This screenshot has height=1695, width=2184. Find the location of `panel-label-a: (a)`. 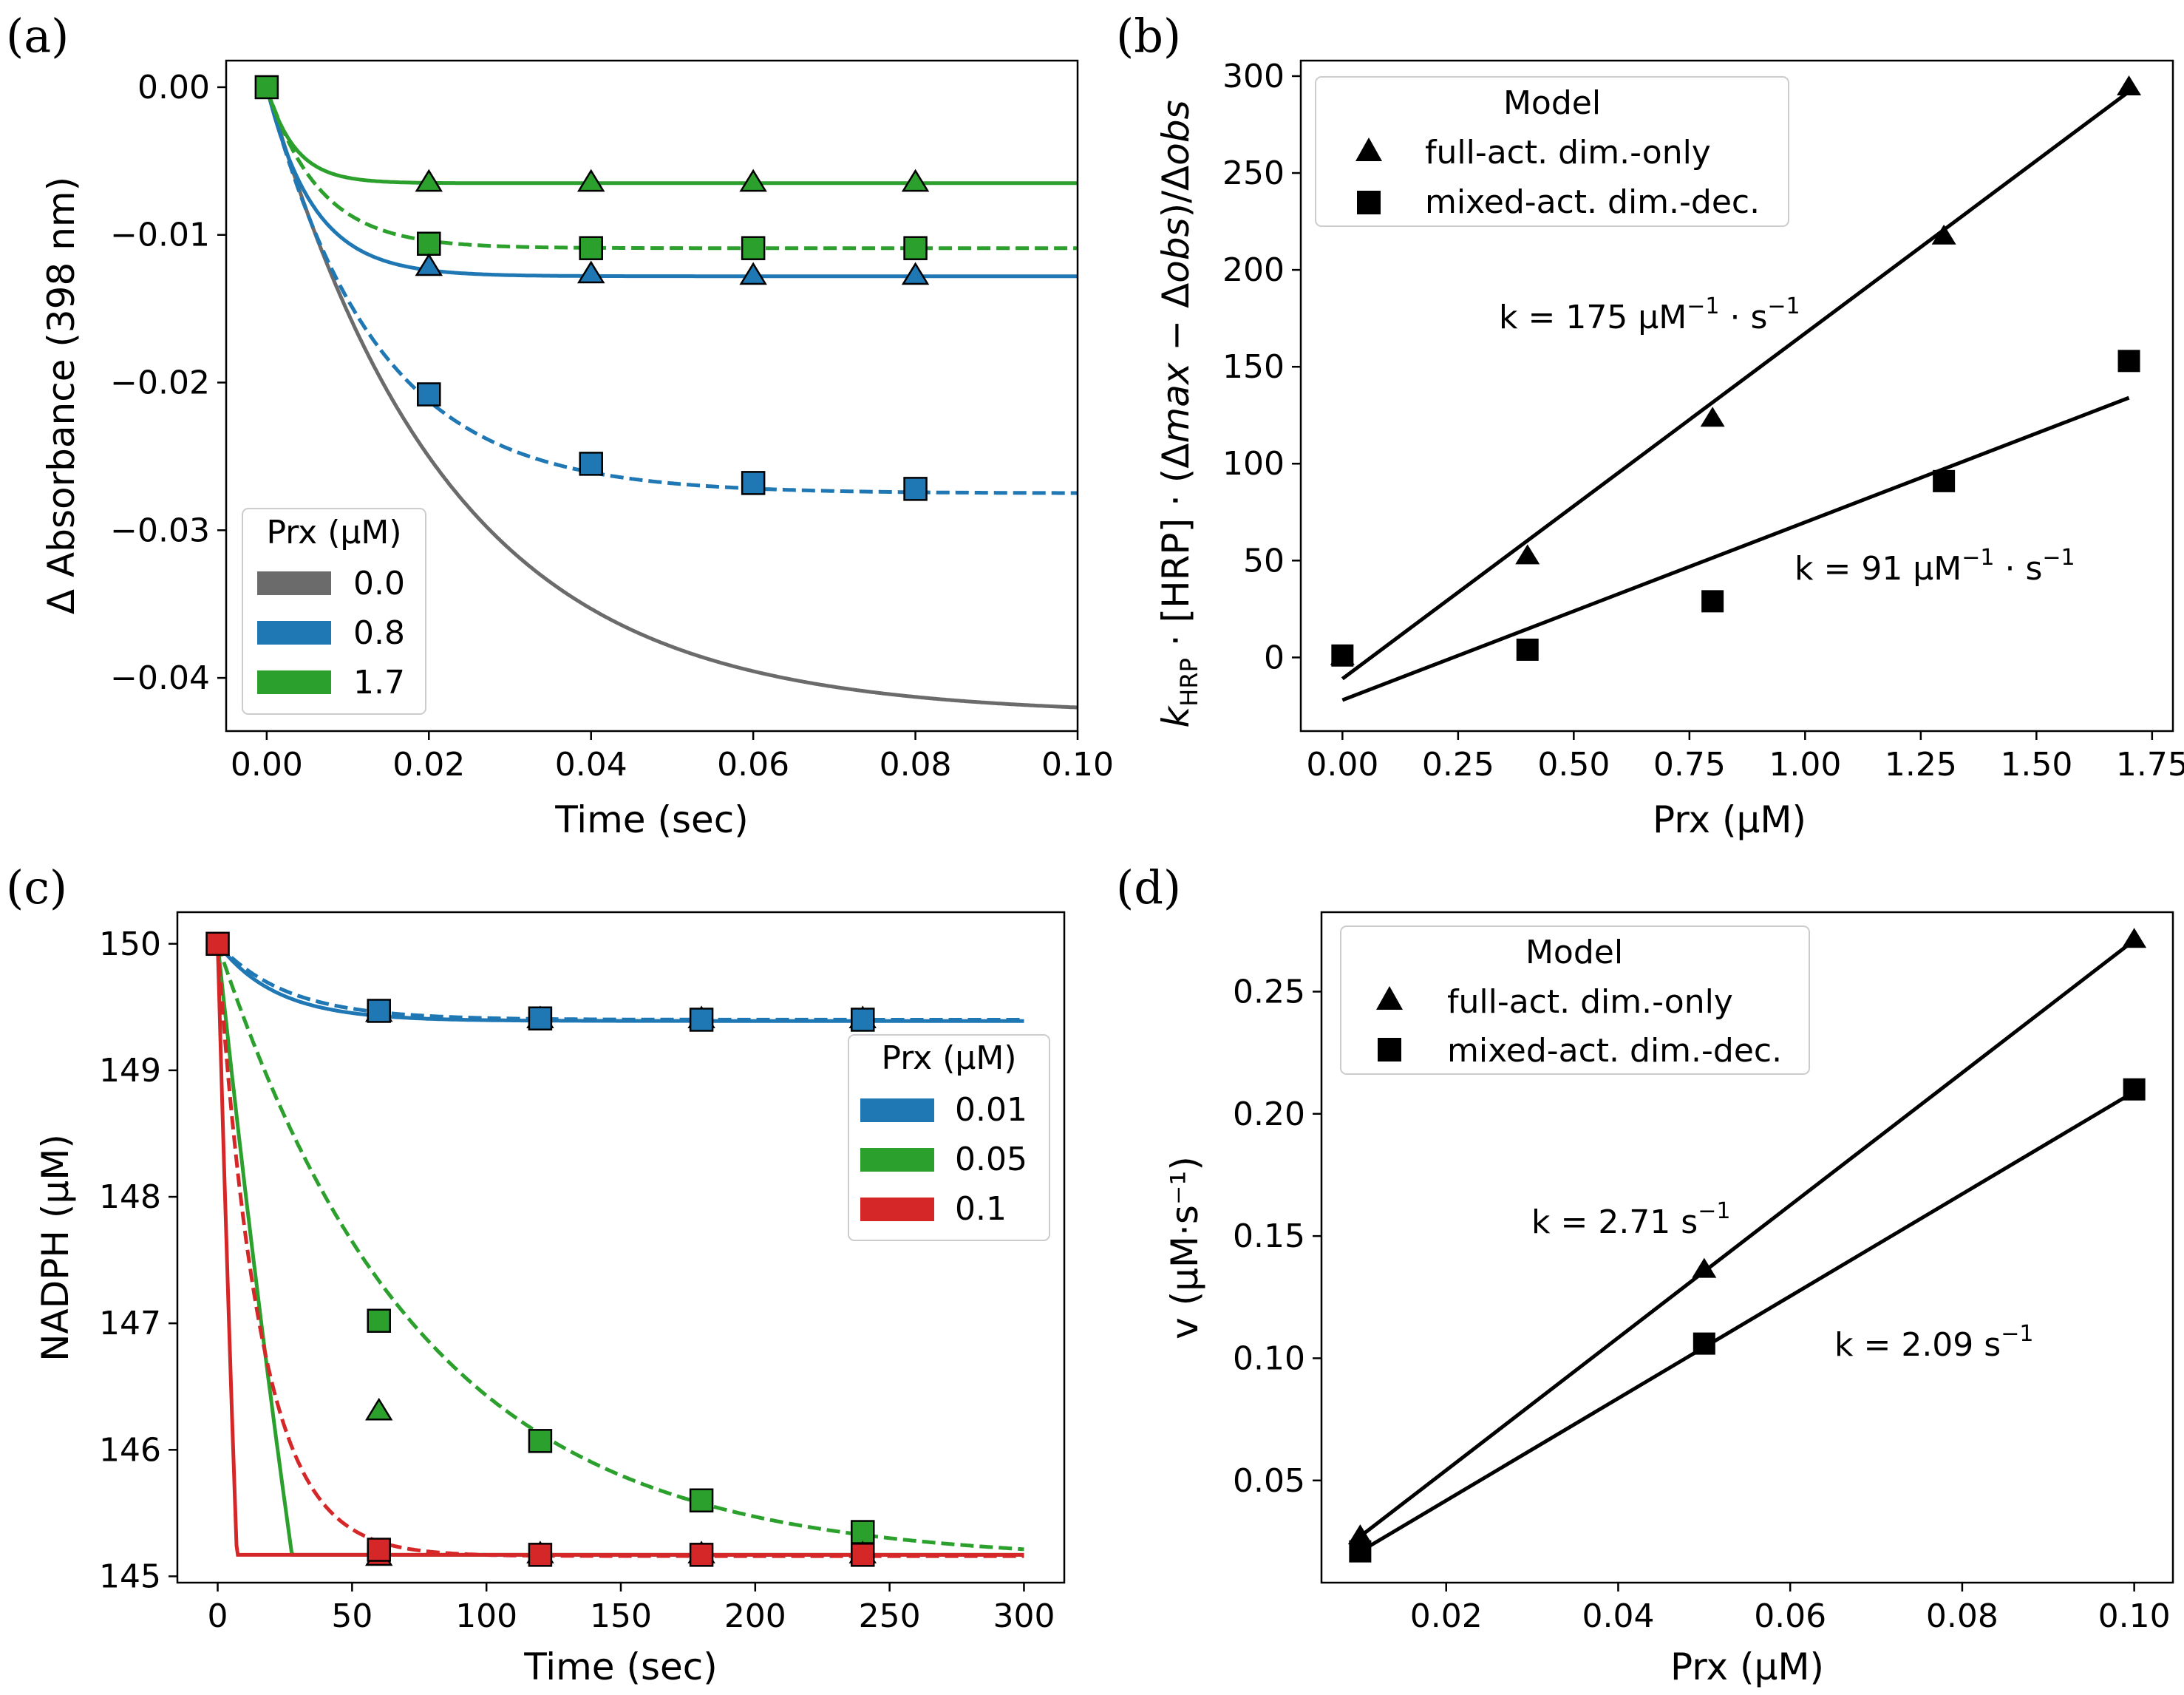

panel-label-a: (a) is located at coordinates (37, 36).